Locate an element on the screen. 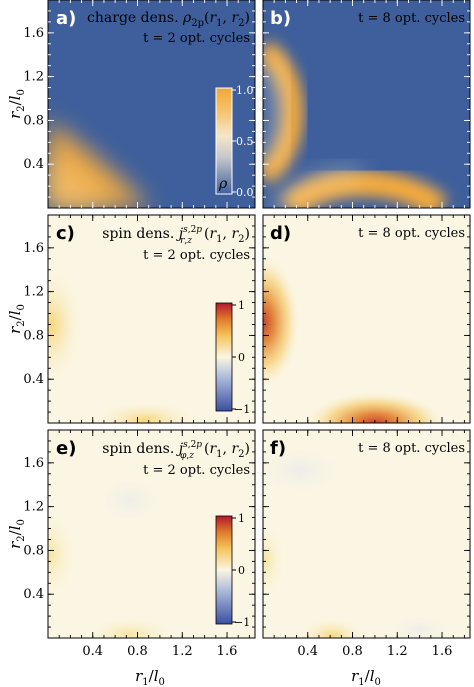 The width and height of the screenshot is (474, 687). panel-label-c: c) is located at coordinates (65, 233).